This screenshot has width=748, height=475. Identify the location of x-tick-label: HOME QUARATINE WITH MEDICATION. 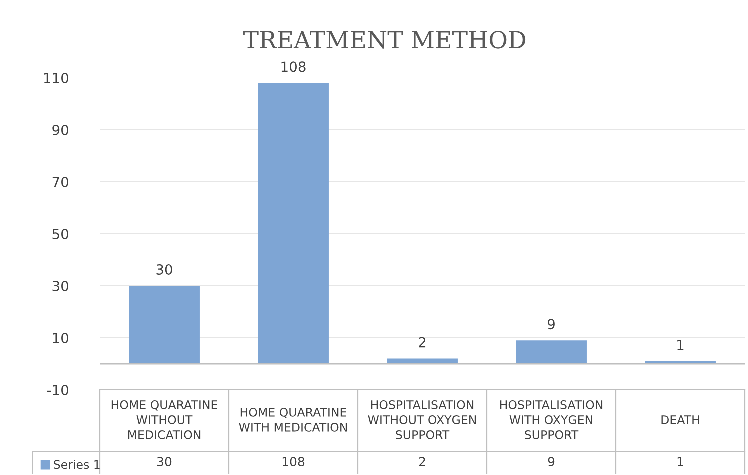
(293, 420).